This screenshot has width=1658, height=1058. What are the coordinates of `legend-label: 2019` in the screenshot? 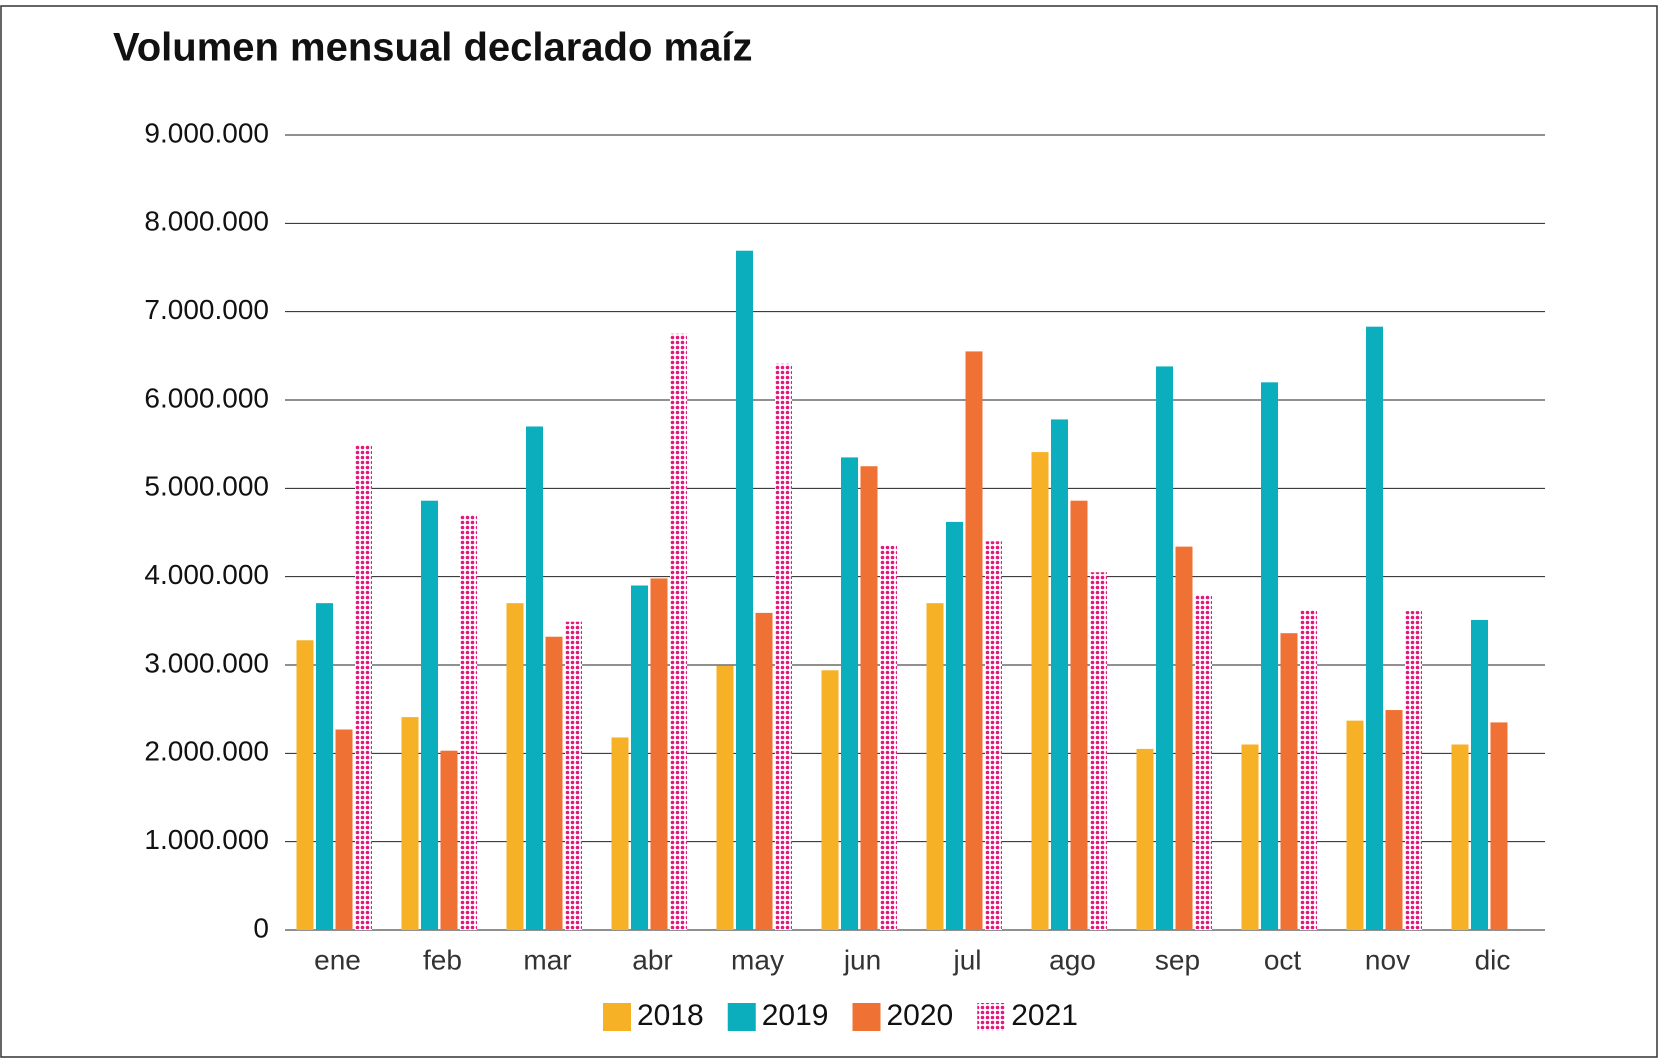 It's located at (795, 1015).